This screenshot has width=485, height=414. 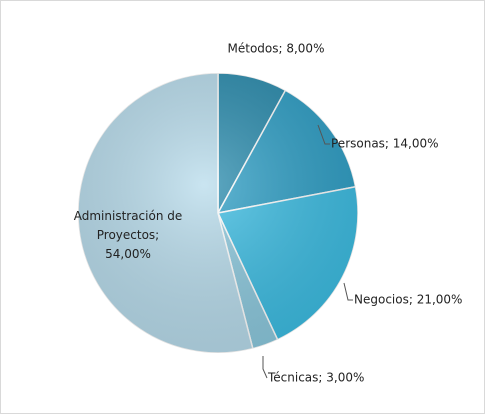 I want to click on data-label: Métodos; 8,00%, so click(x=276, y=49).